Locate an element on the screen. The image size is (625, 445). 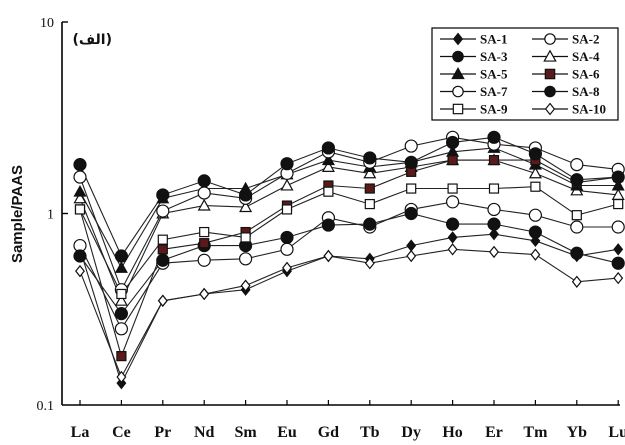
x-tick-label: Dy is located at coordinates (411, 432).